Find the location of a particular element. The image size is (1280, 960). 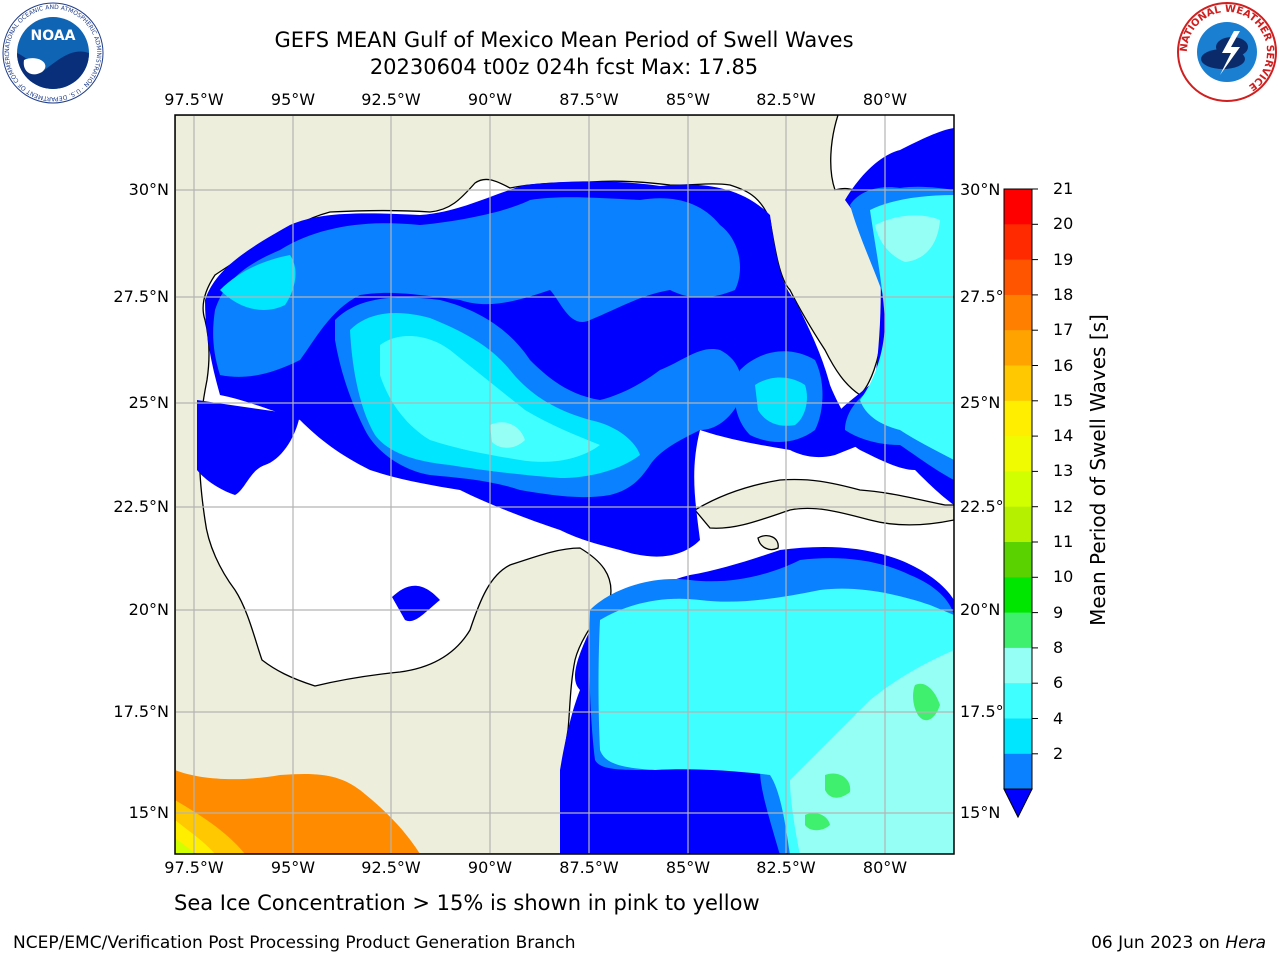

colorbar-tick-label: 17 is located at coordinates (1063, 330).